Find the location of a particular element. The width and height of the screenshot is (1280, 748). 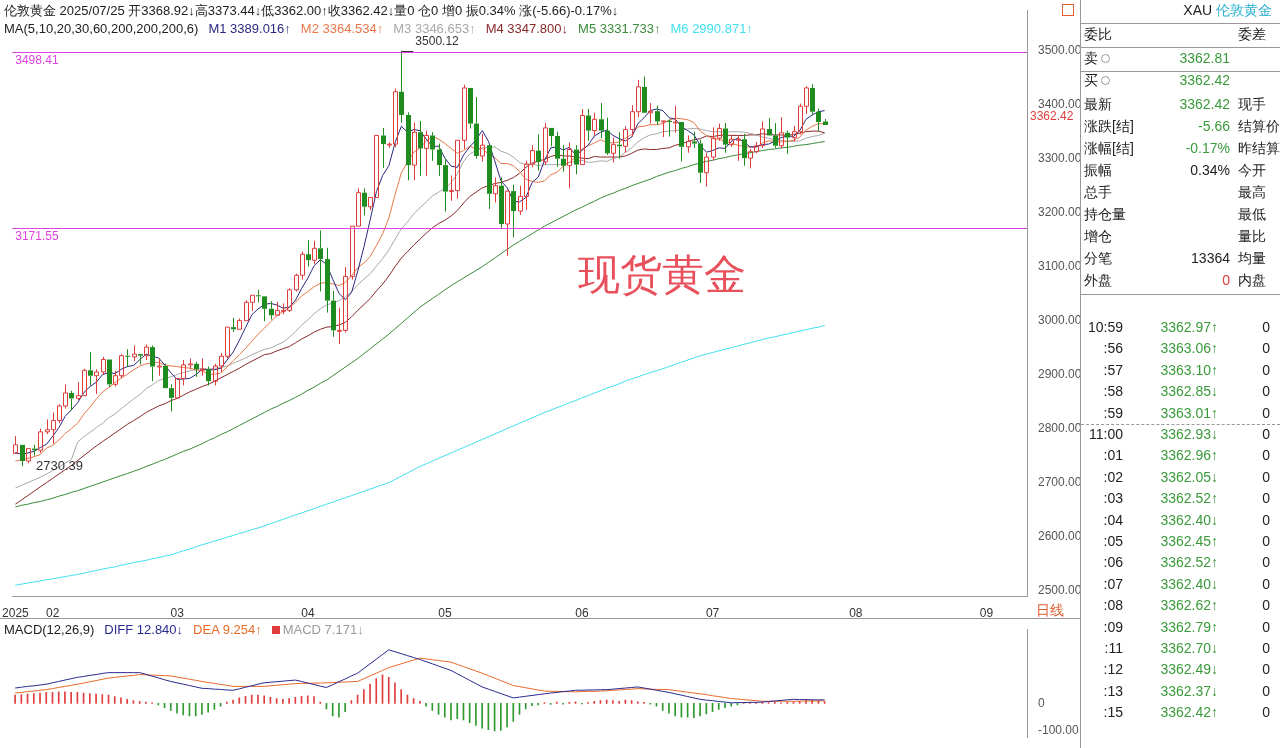

text: M6 2990.871↑ is located at coordinates (711, 28).